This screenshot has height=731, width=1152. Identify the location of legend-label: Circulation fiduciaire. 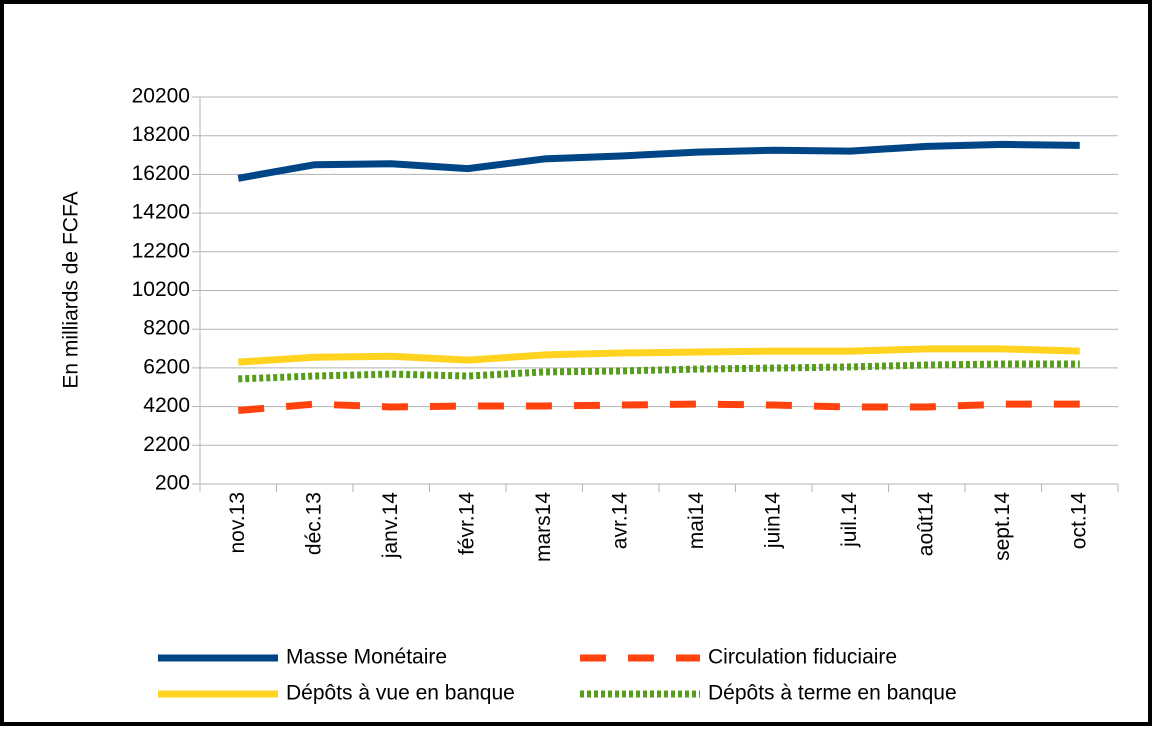
(802, 657).